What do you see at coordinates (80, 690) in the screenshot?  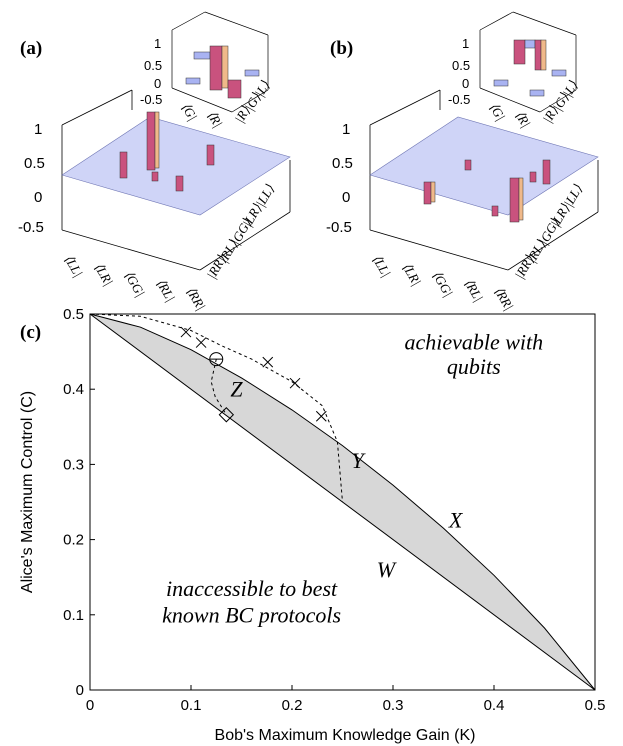 I see `y-tick-label: 0` at bounding box center [80, 690].